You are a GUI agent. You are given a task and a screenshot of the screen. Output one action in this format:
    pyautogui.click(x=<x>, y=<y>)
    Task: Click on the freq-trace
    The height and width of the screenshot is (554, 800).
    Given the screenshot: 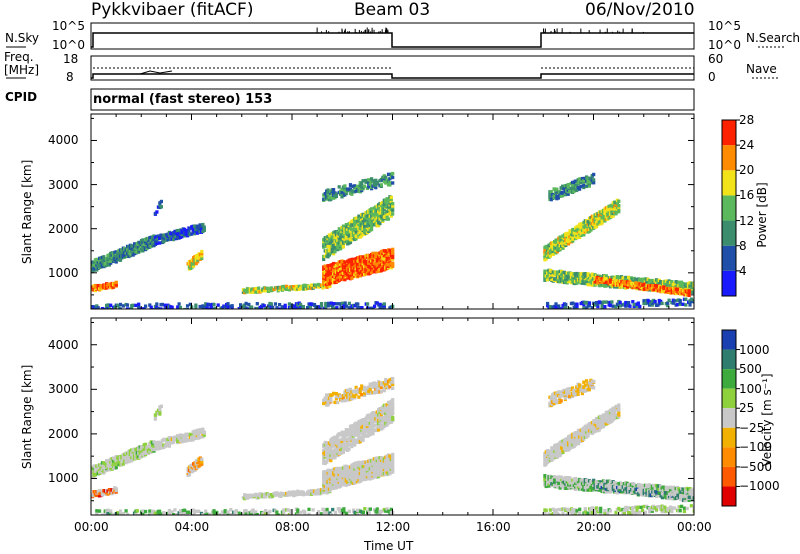 What is the action you would take?
    pyautogui.click(x=392, y=76)
    